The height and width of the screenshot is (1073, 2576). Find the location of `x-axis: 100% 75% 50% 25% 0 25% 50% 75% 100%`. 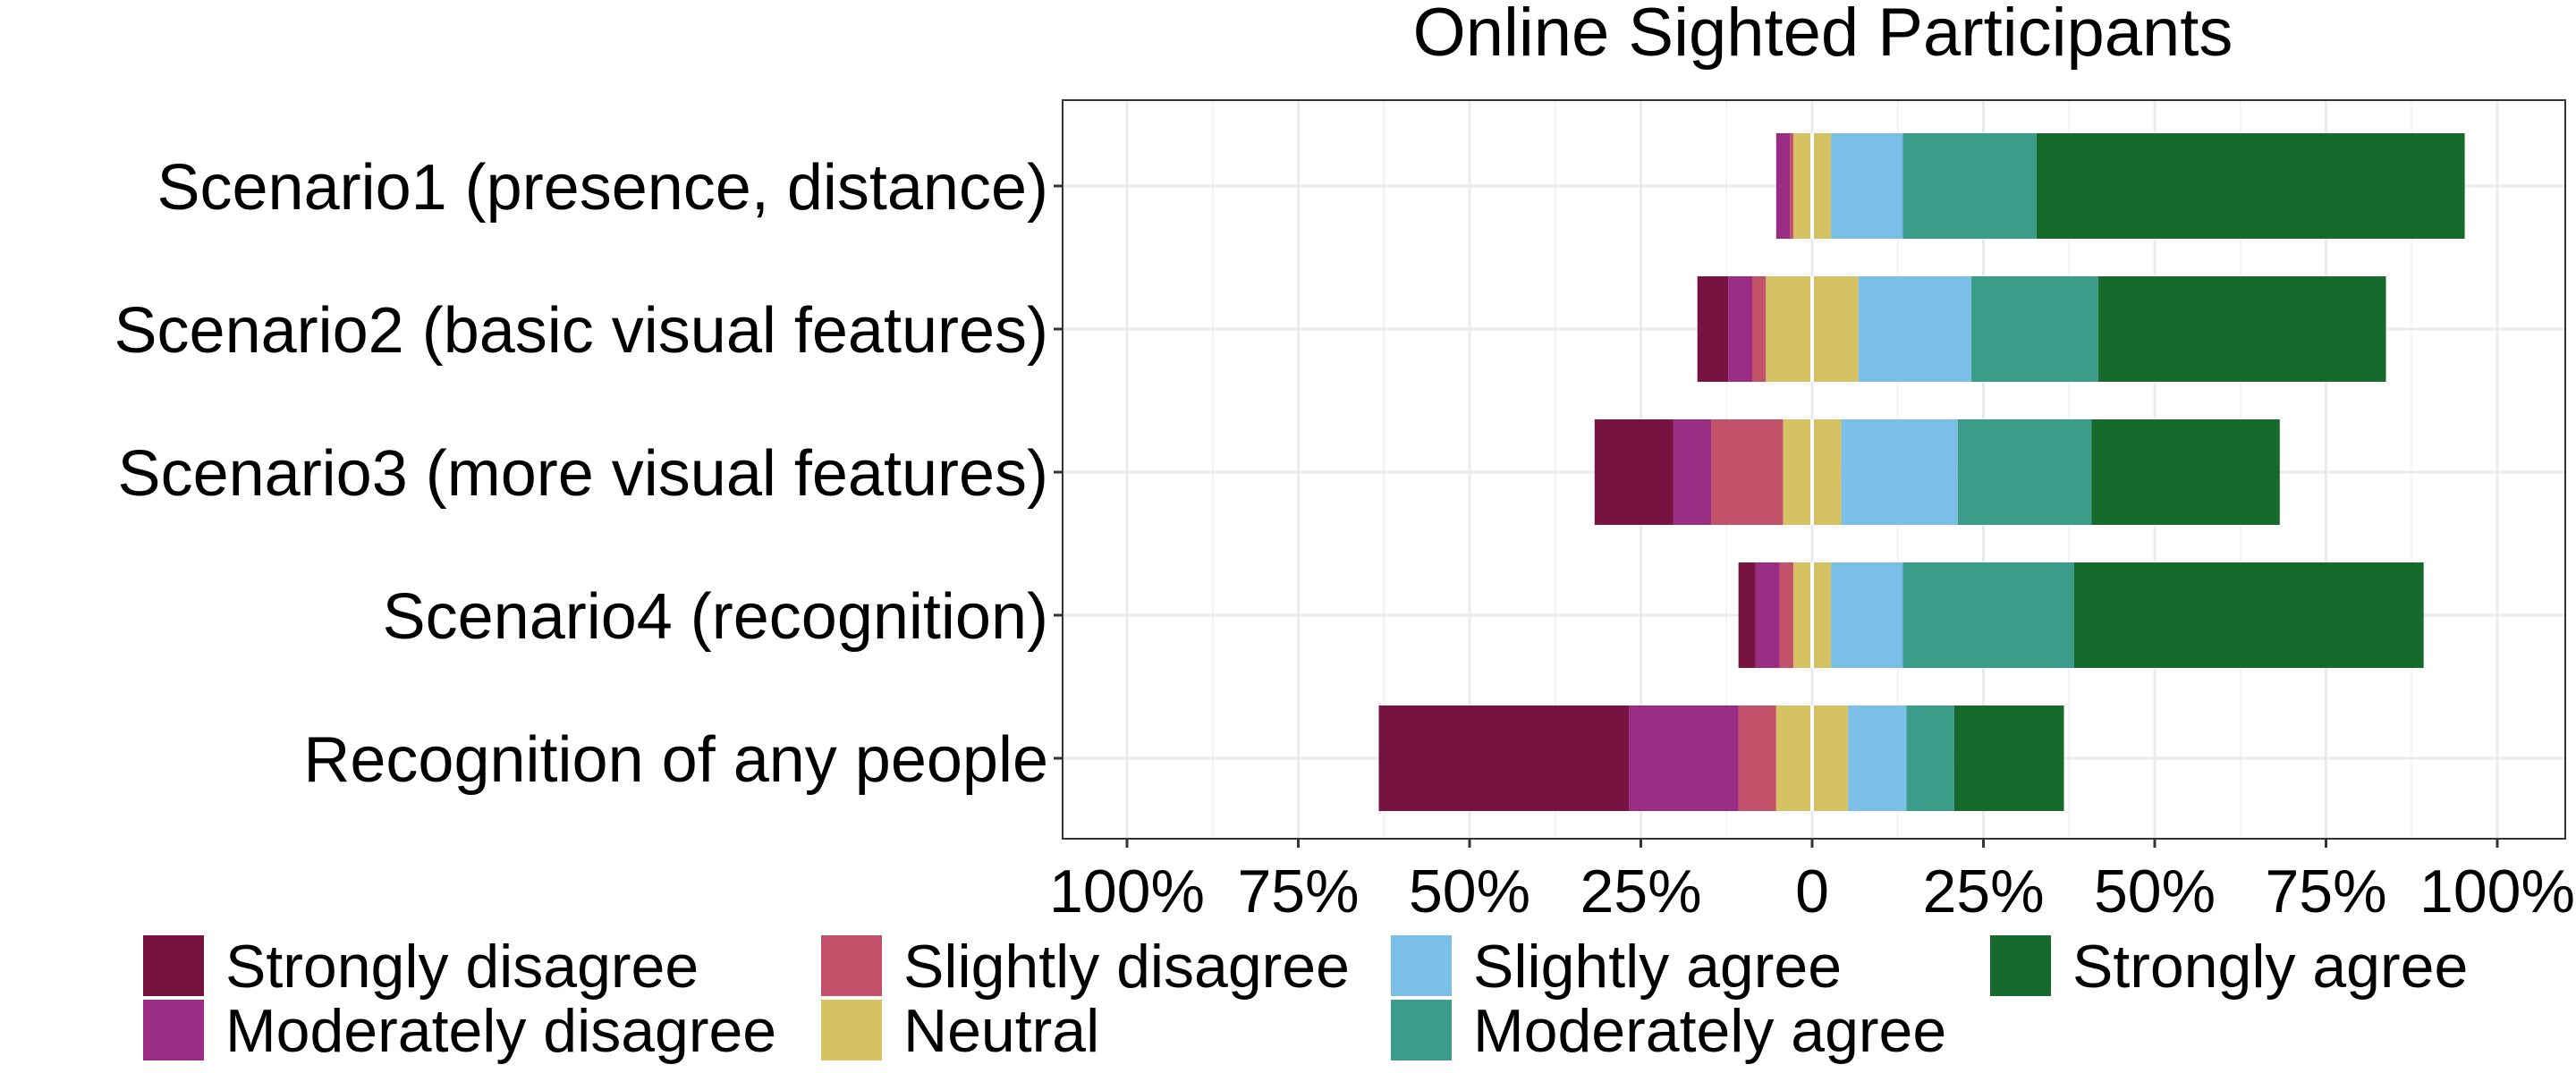

x-axis: 100% 75% 50% 25% 0 25% 50% 75% 100% is located at coordinates (1812, 882).